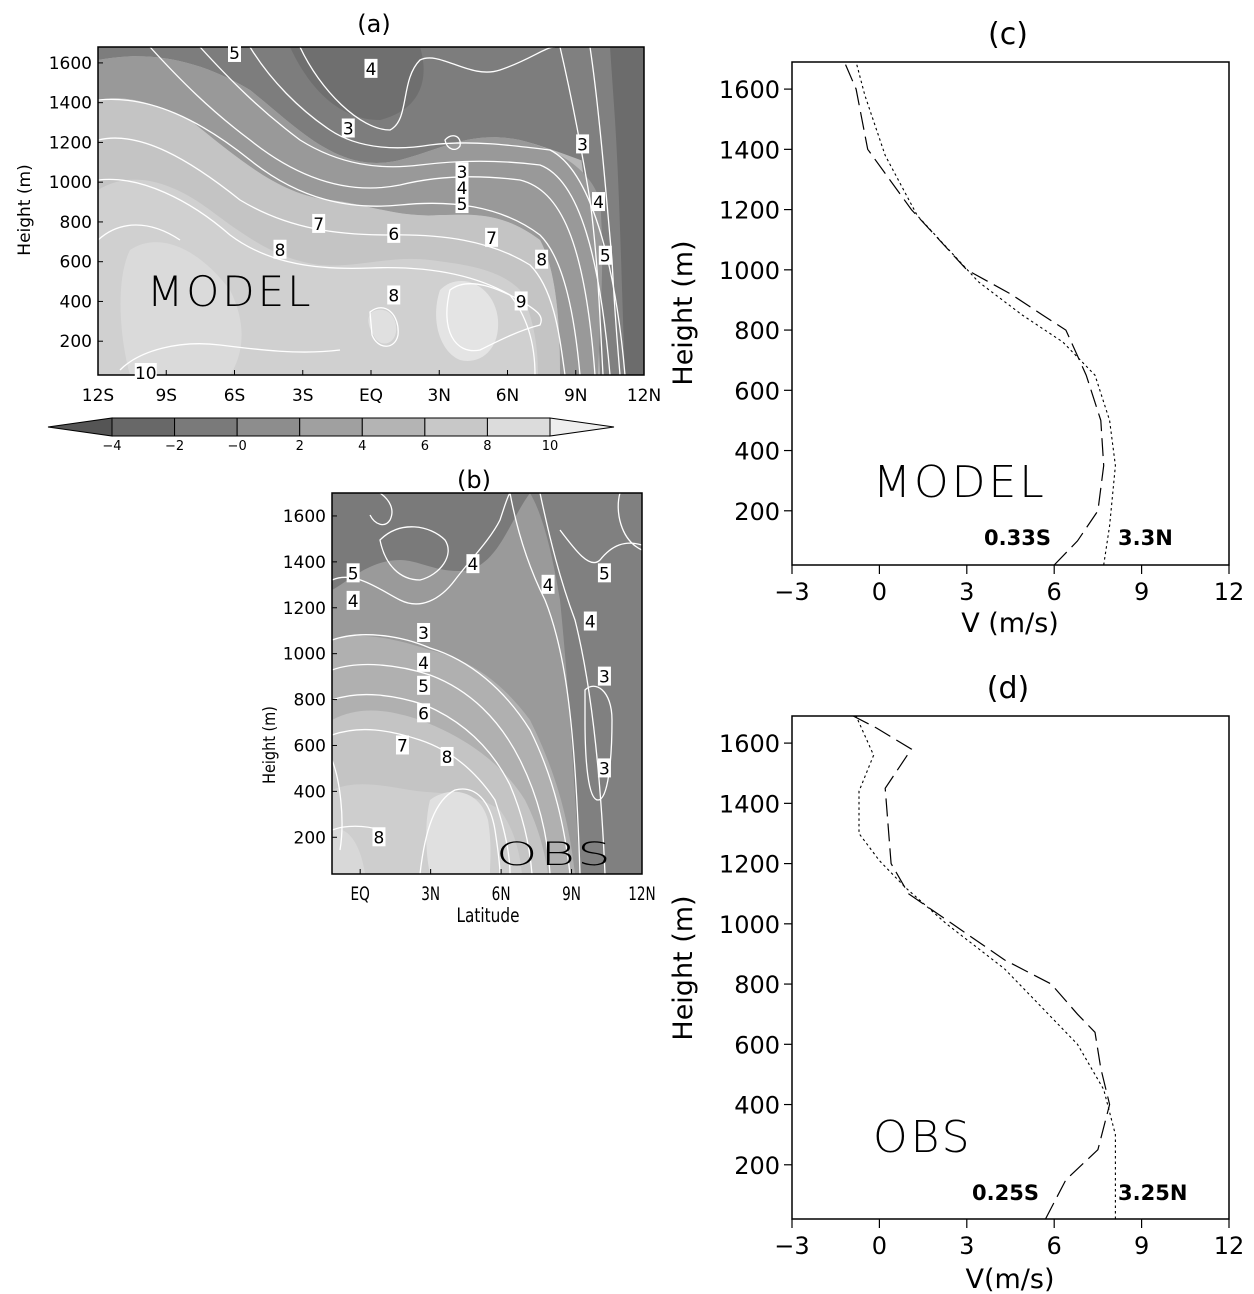 This screenshot has width=1254, height=1294. I want to click on x-tick-label: −3, so click(791, 1246).